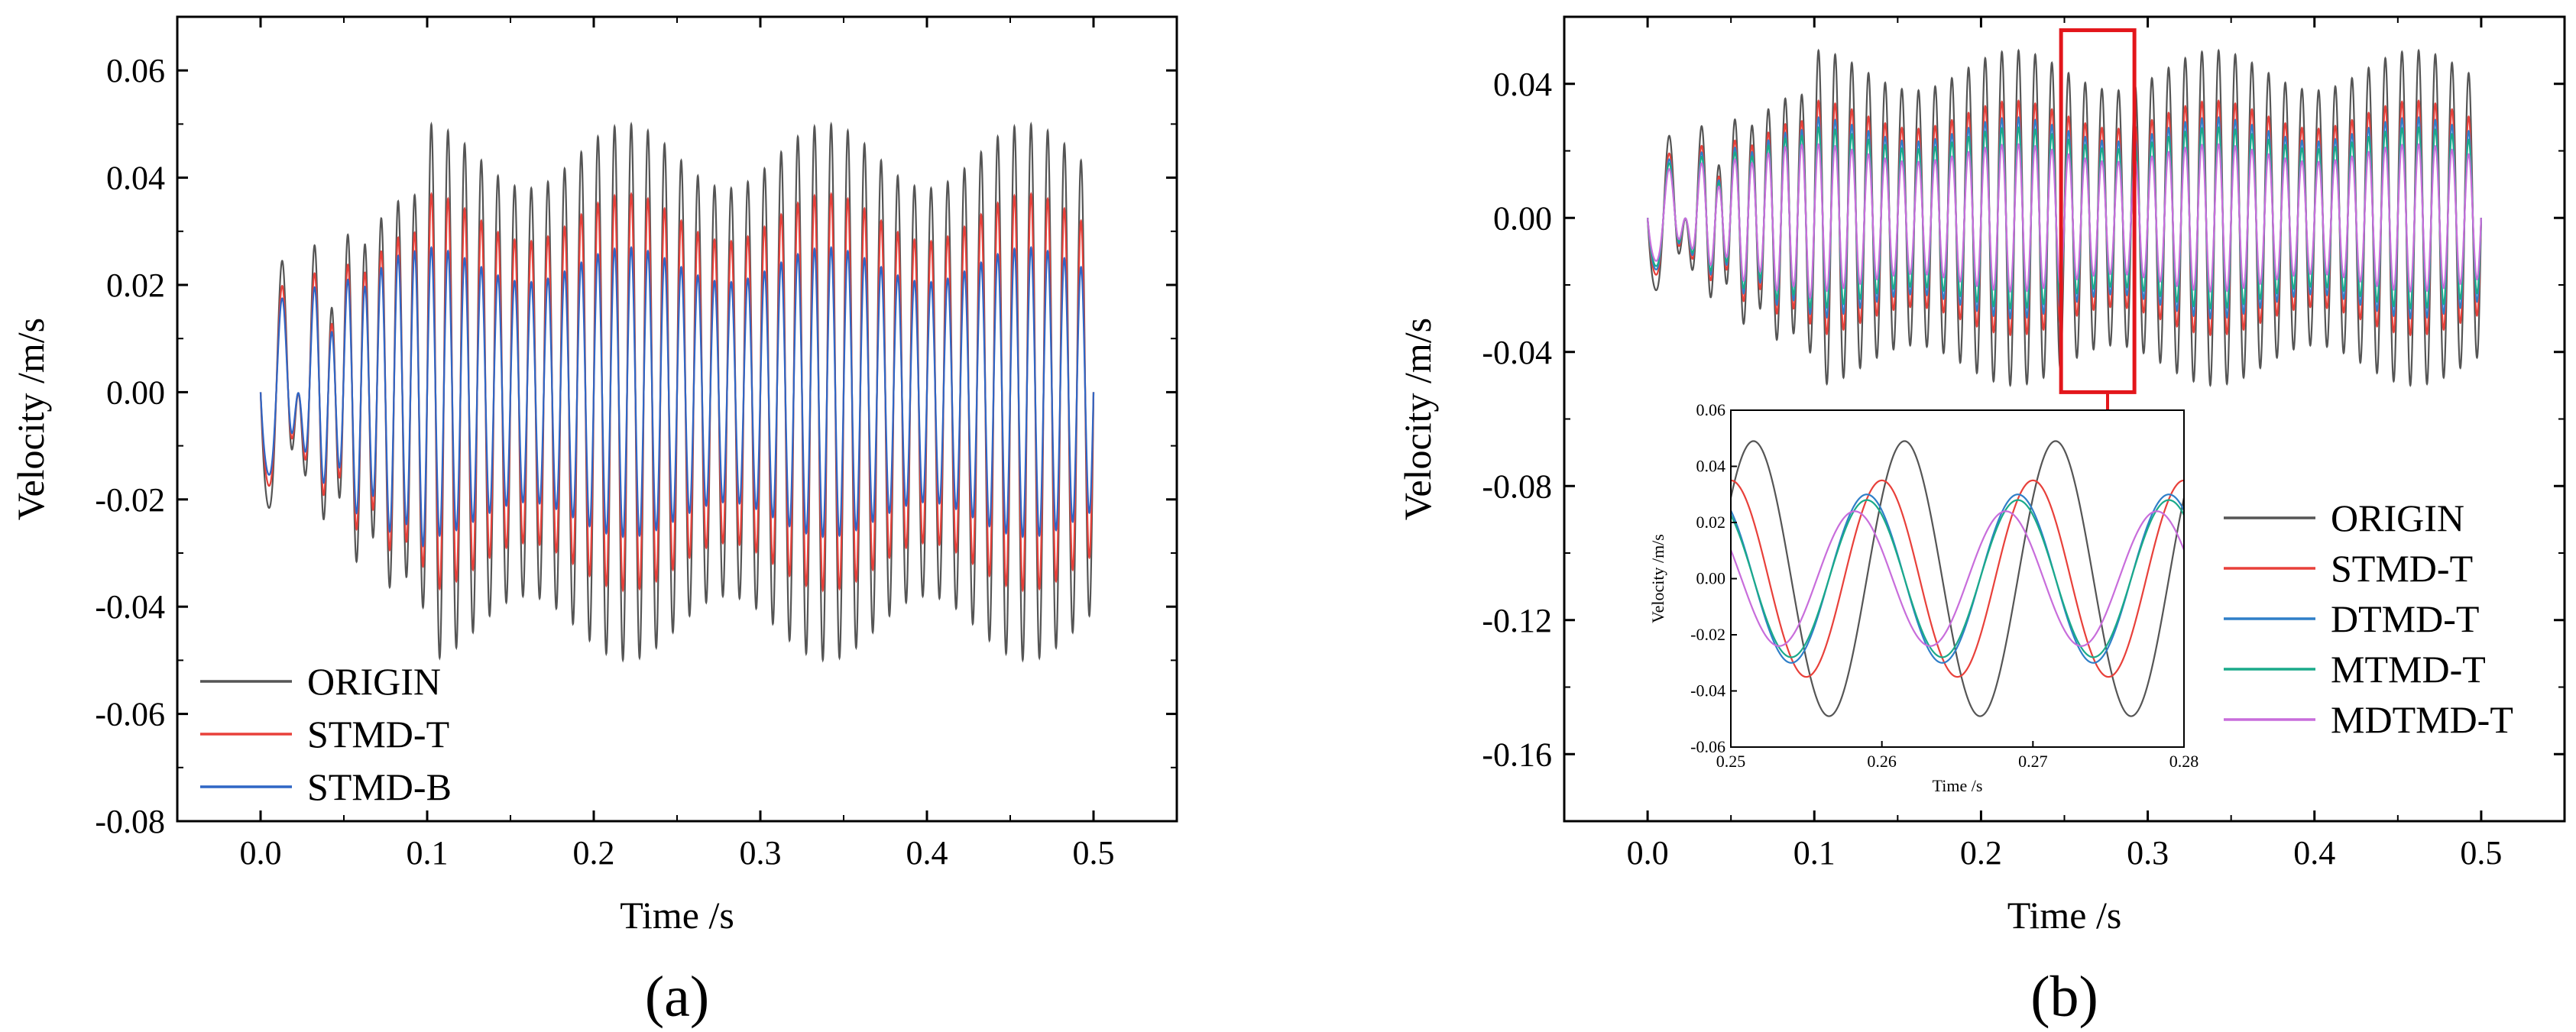 The width and height of the screenshot is (2576, 1032). I want to click on inset-y-tick-label: 0.06, so click(1711, 409).